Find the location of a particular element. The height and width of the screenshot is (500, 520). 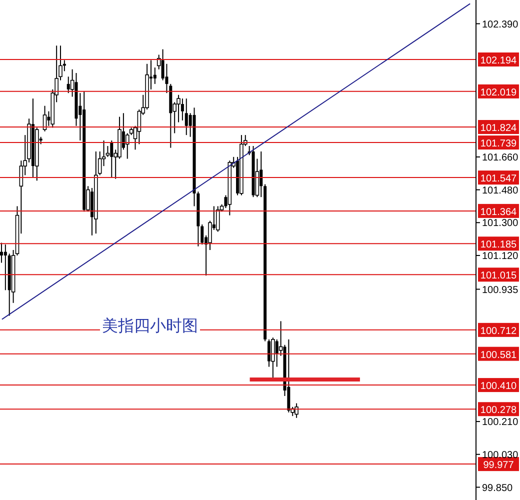

ref-line-label: 101.824 is located at coordinates (499, 128).